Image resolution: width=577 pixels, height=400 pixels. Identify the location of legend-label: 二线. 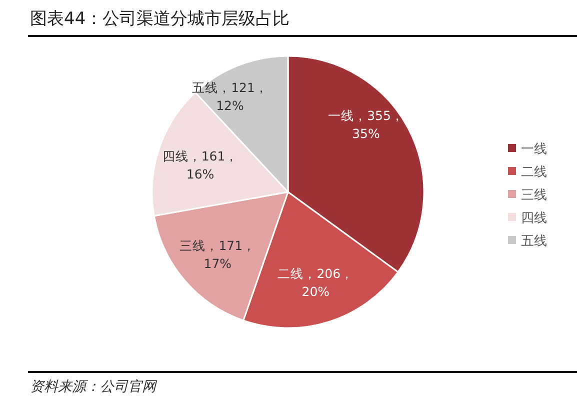
(534, 172).